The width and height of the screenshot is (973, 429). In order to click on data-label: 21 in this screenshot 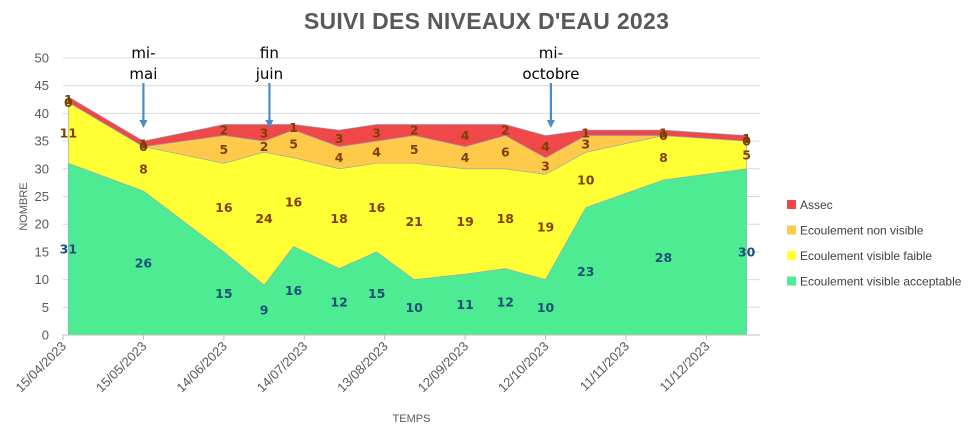, I will do `click(413, 221)`.